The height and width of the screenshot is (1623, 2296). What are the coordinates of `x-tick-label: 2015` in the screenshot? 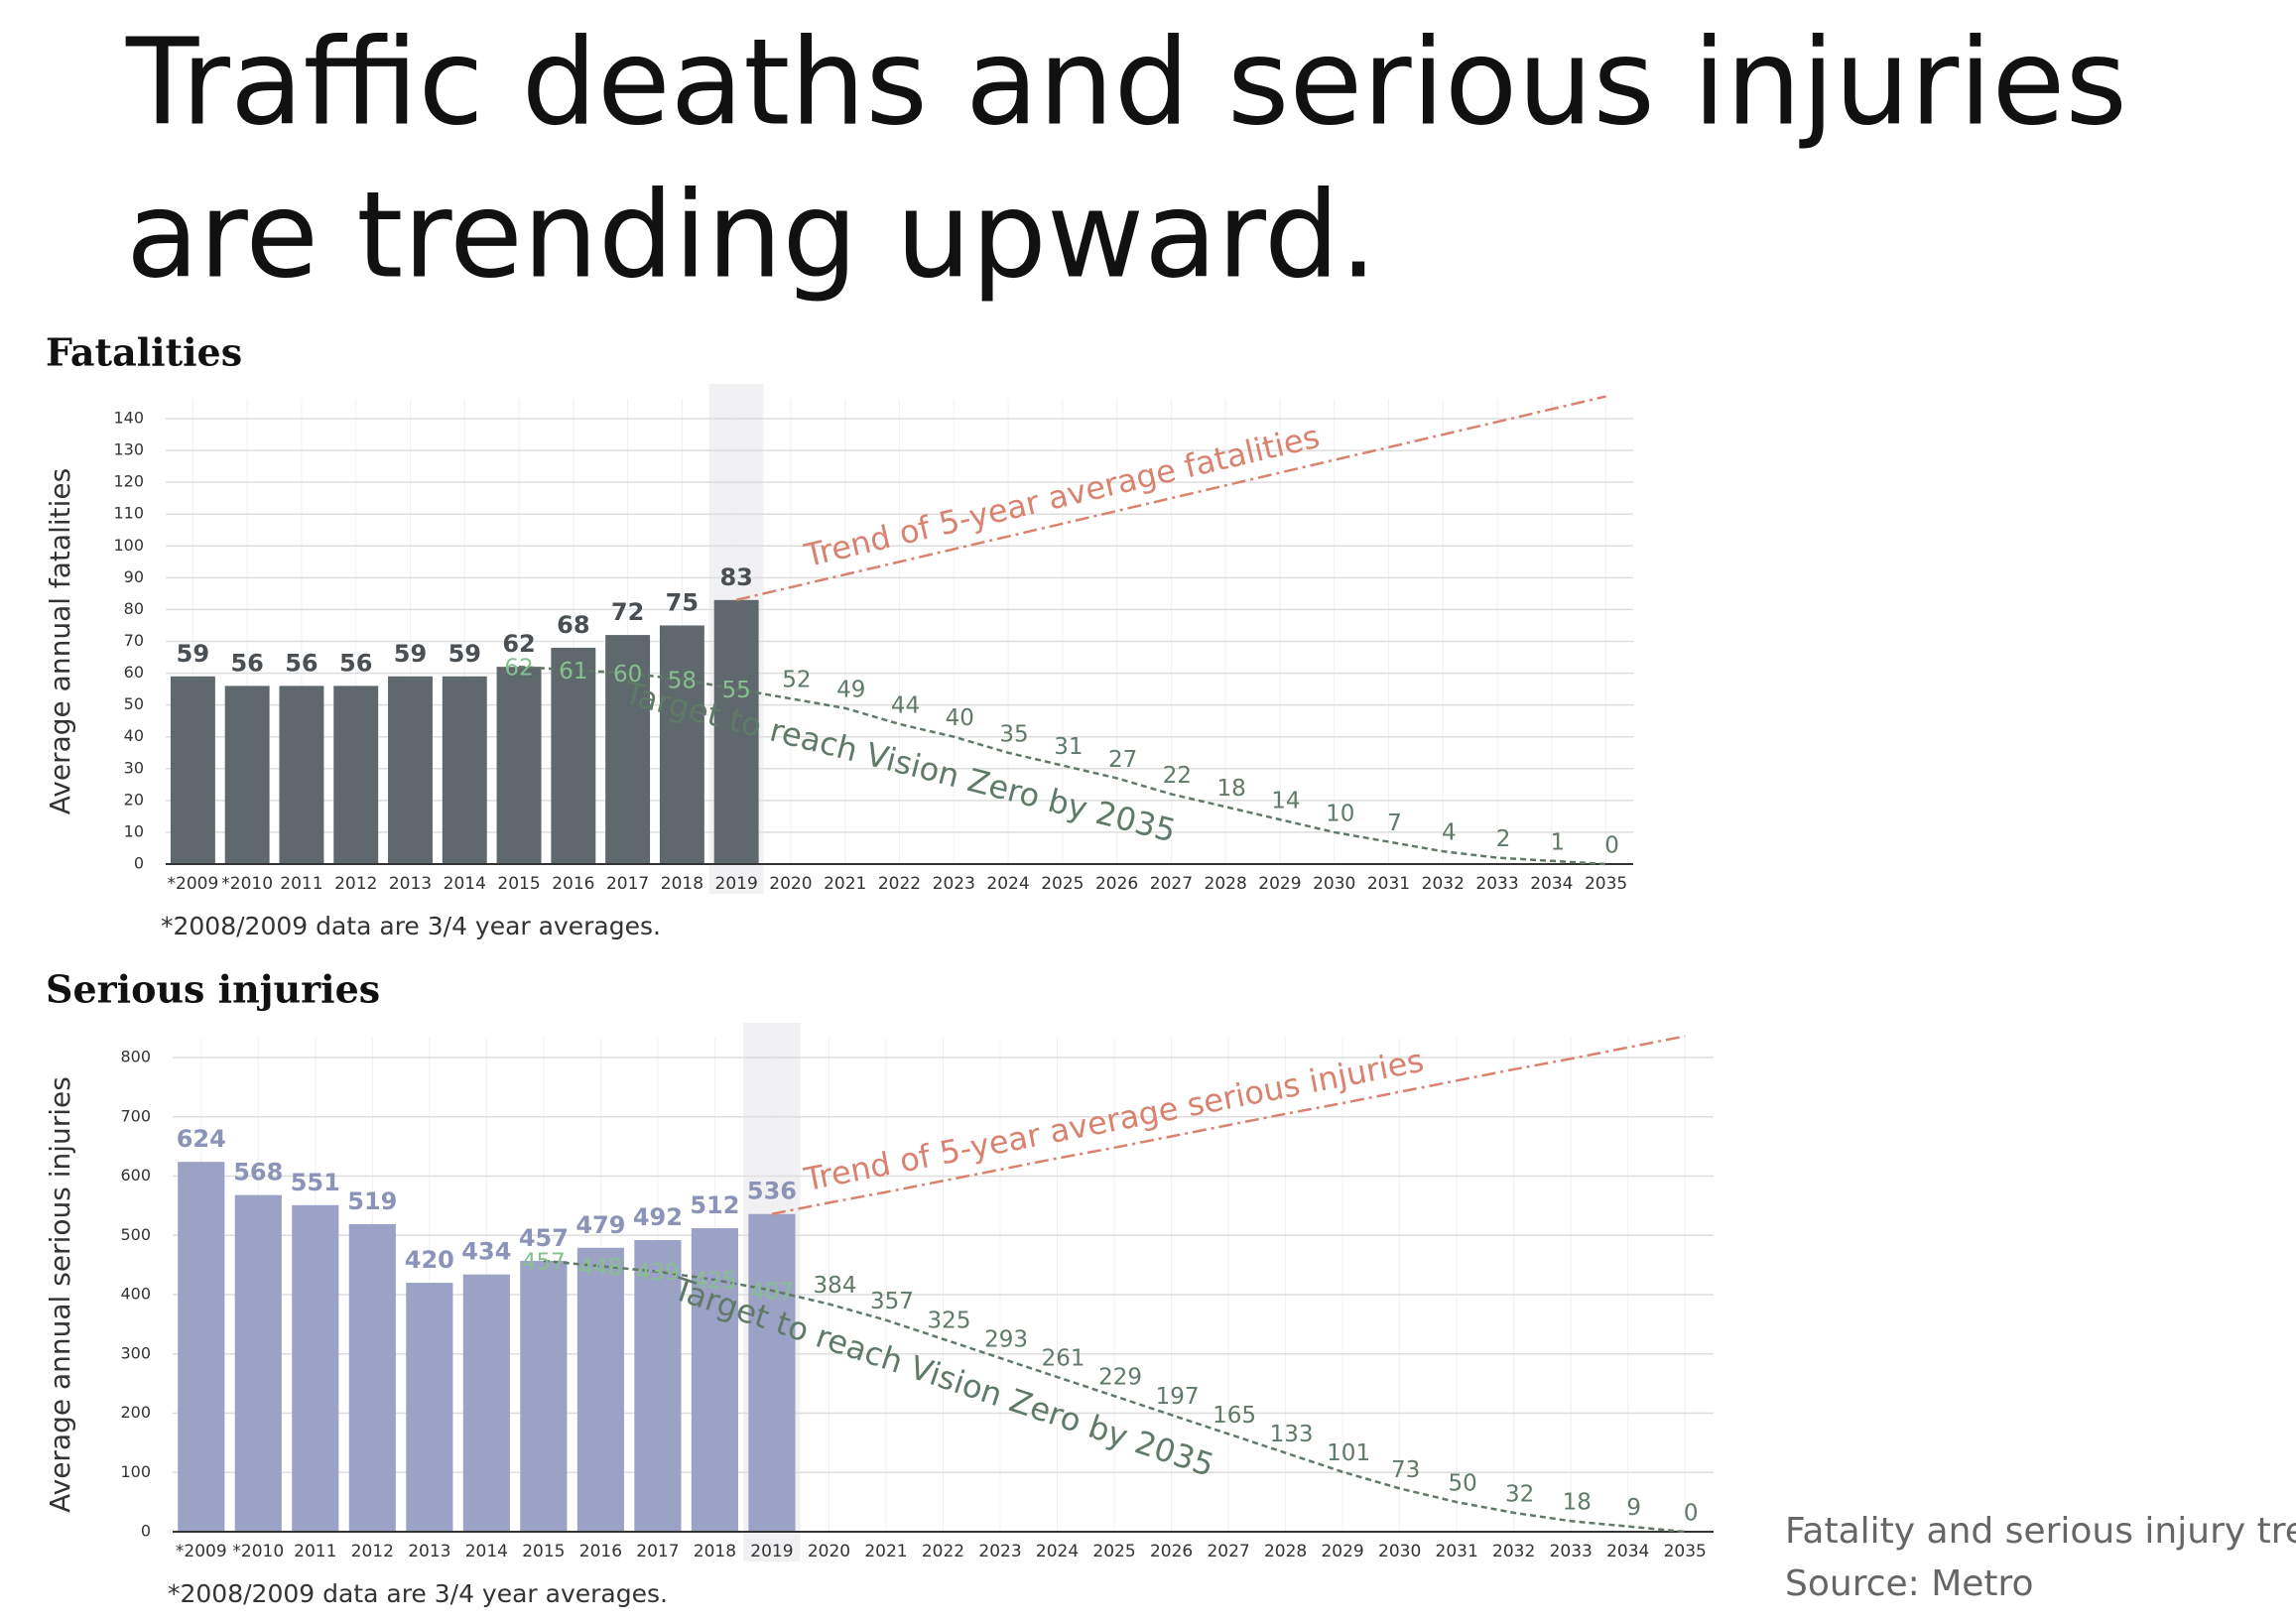 It's located at (544, 1551).